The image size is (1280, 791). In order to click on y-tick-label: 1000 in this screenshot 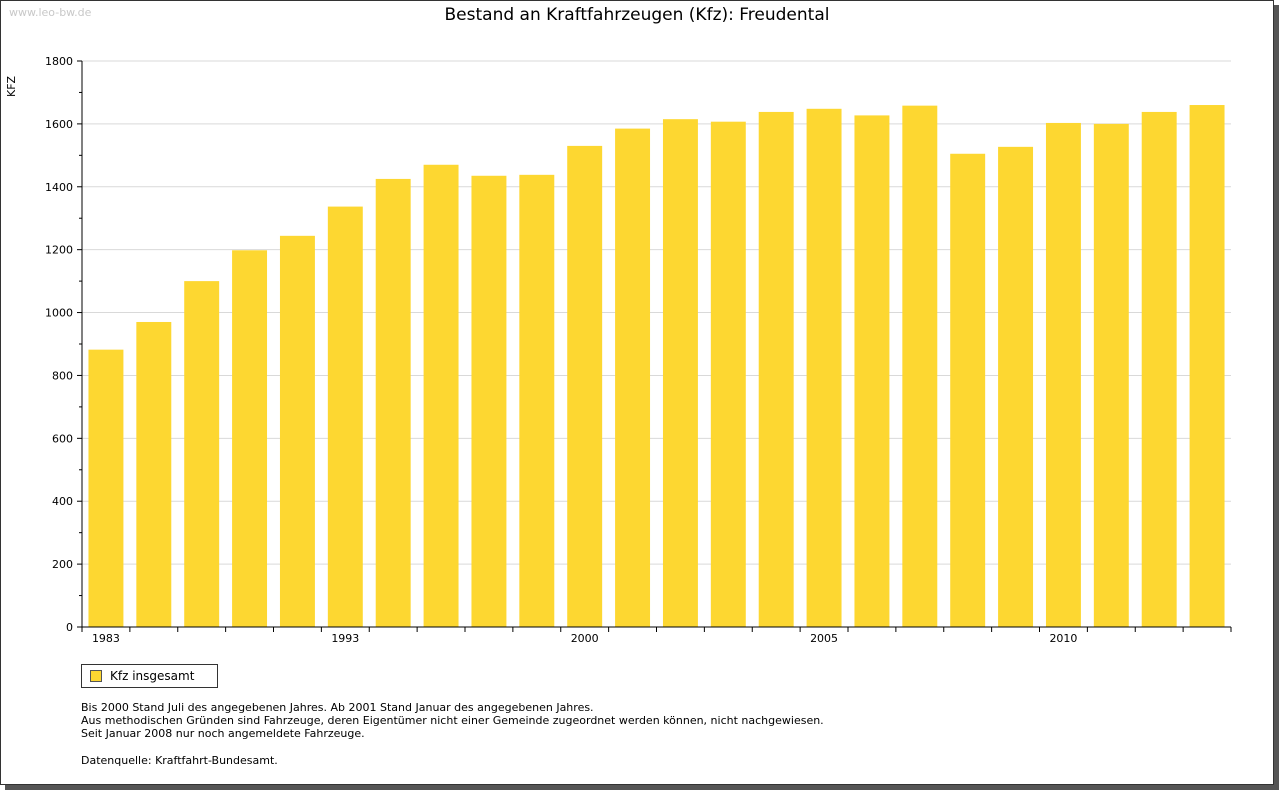, I will do `click(59, 313)`.